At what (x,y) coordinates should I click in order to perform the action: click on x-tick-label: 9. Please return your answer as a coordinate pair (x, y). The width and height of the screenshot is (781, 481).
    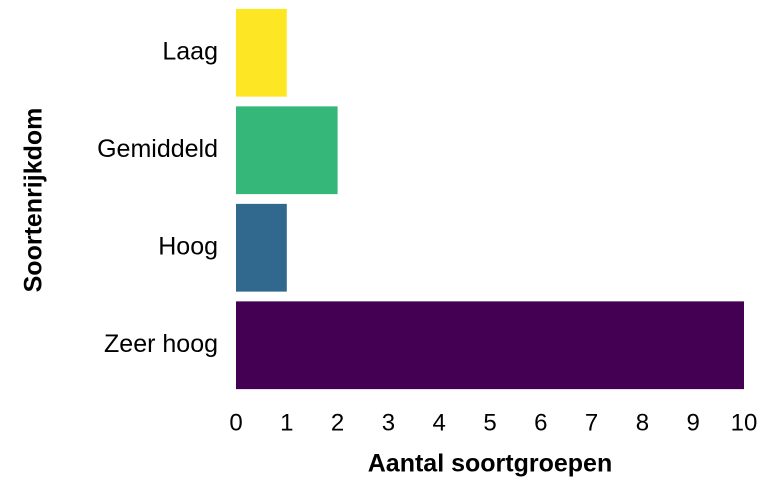
    Looking at the image, I should click on (693, 422).